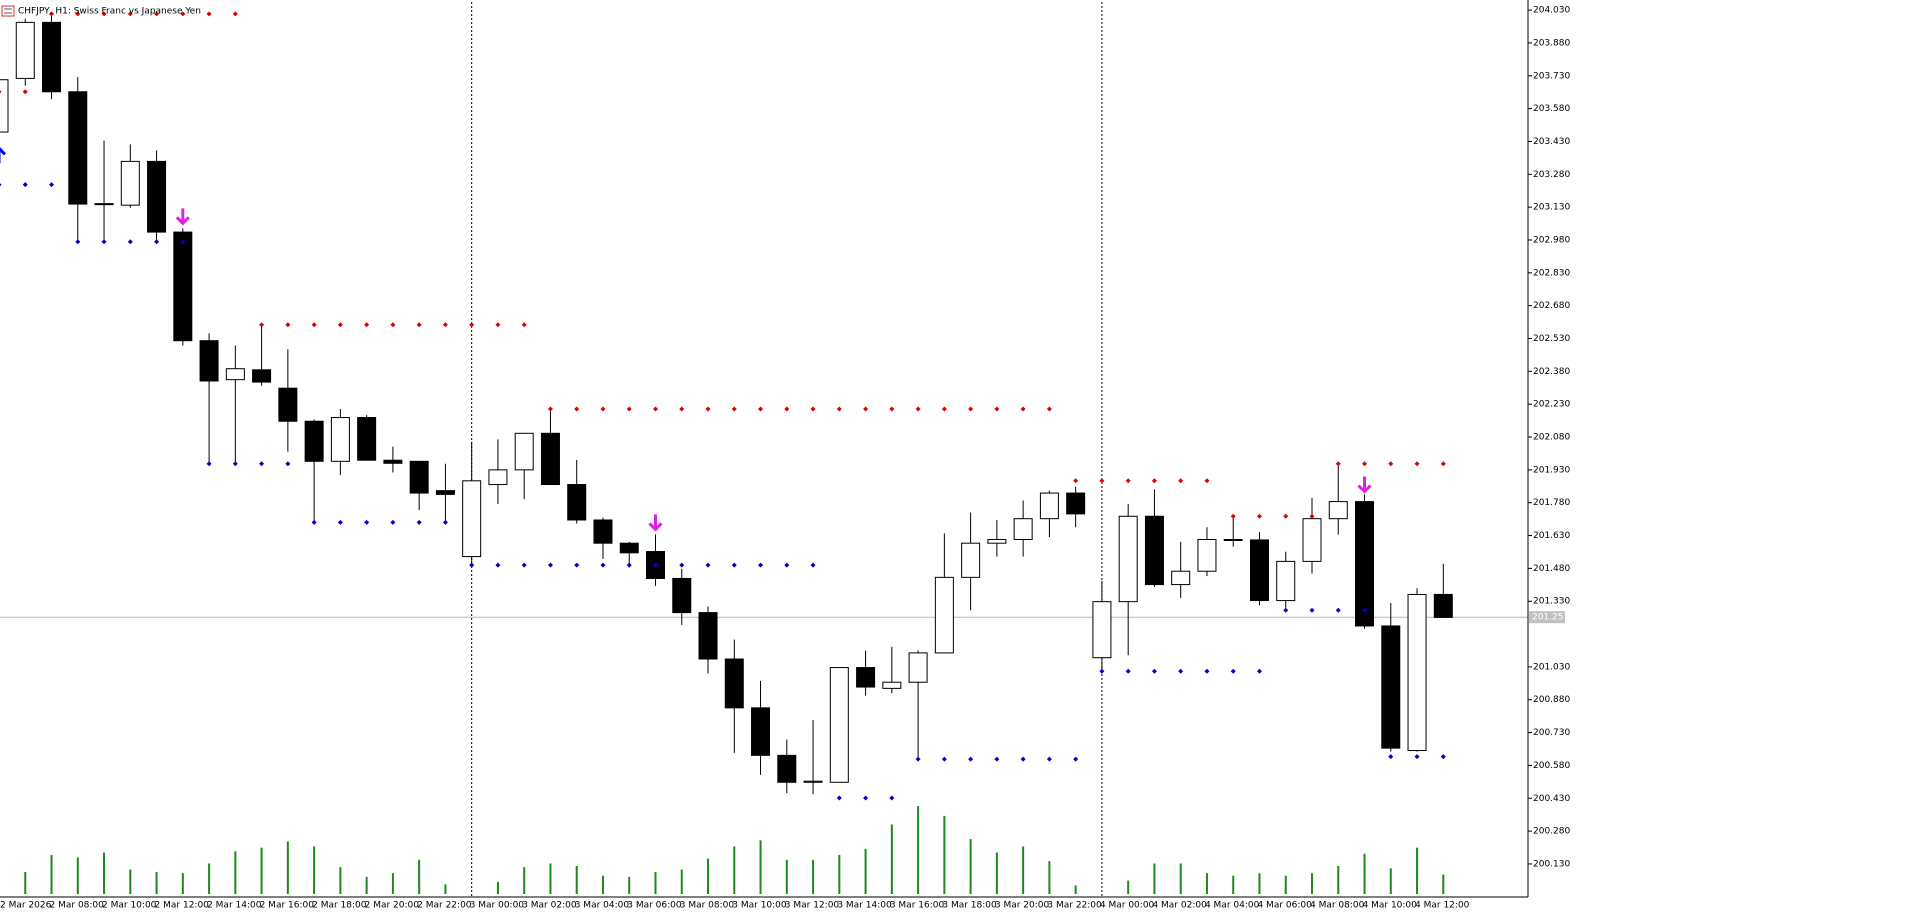  Describe the element at coordinates (1551, 733) in the screenshot. I see `y-tick-label: 200.730` at that location.